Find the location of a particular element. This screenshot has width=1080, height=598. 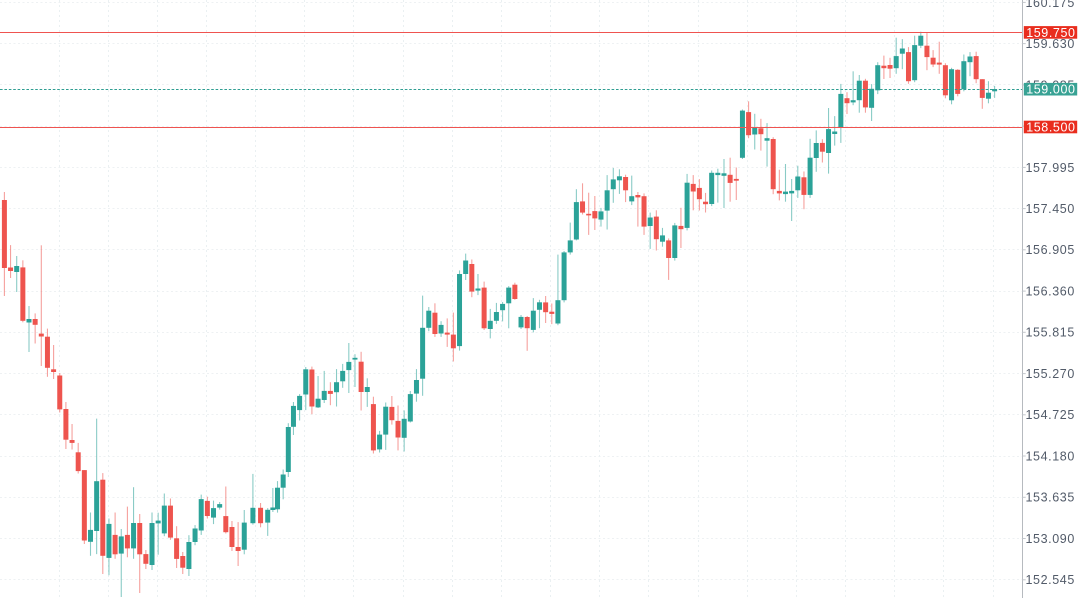

svg-text: 157.995 is located at coordinates (1050, 168).